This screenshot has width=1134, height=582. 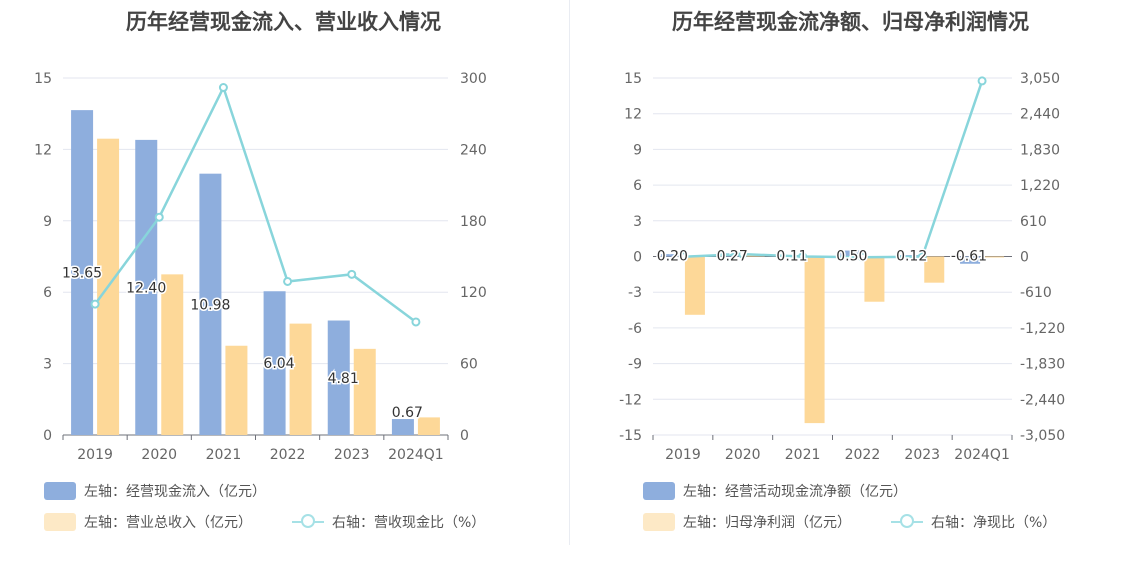 I want to click on legend-item: 右轴：净现比（%）, so click(x=973, y=522).